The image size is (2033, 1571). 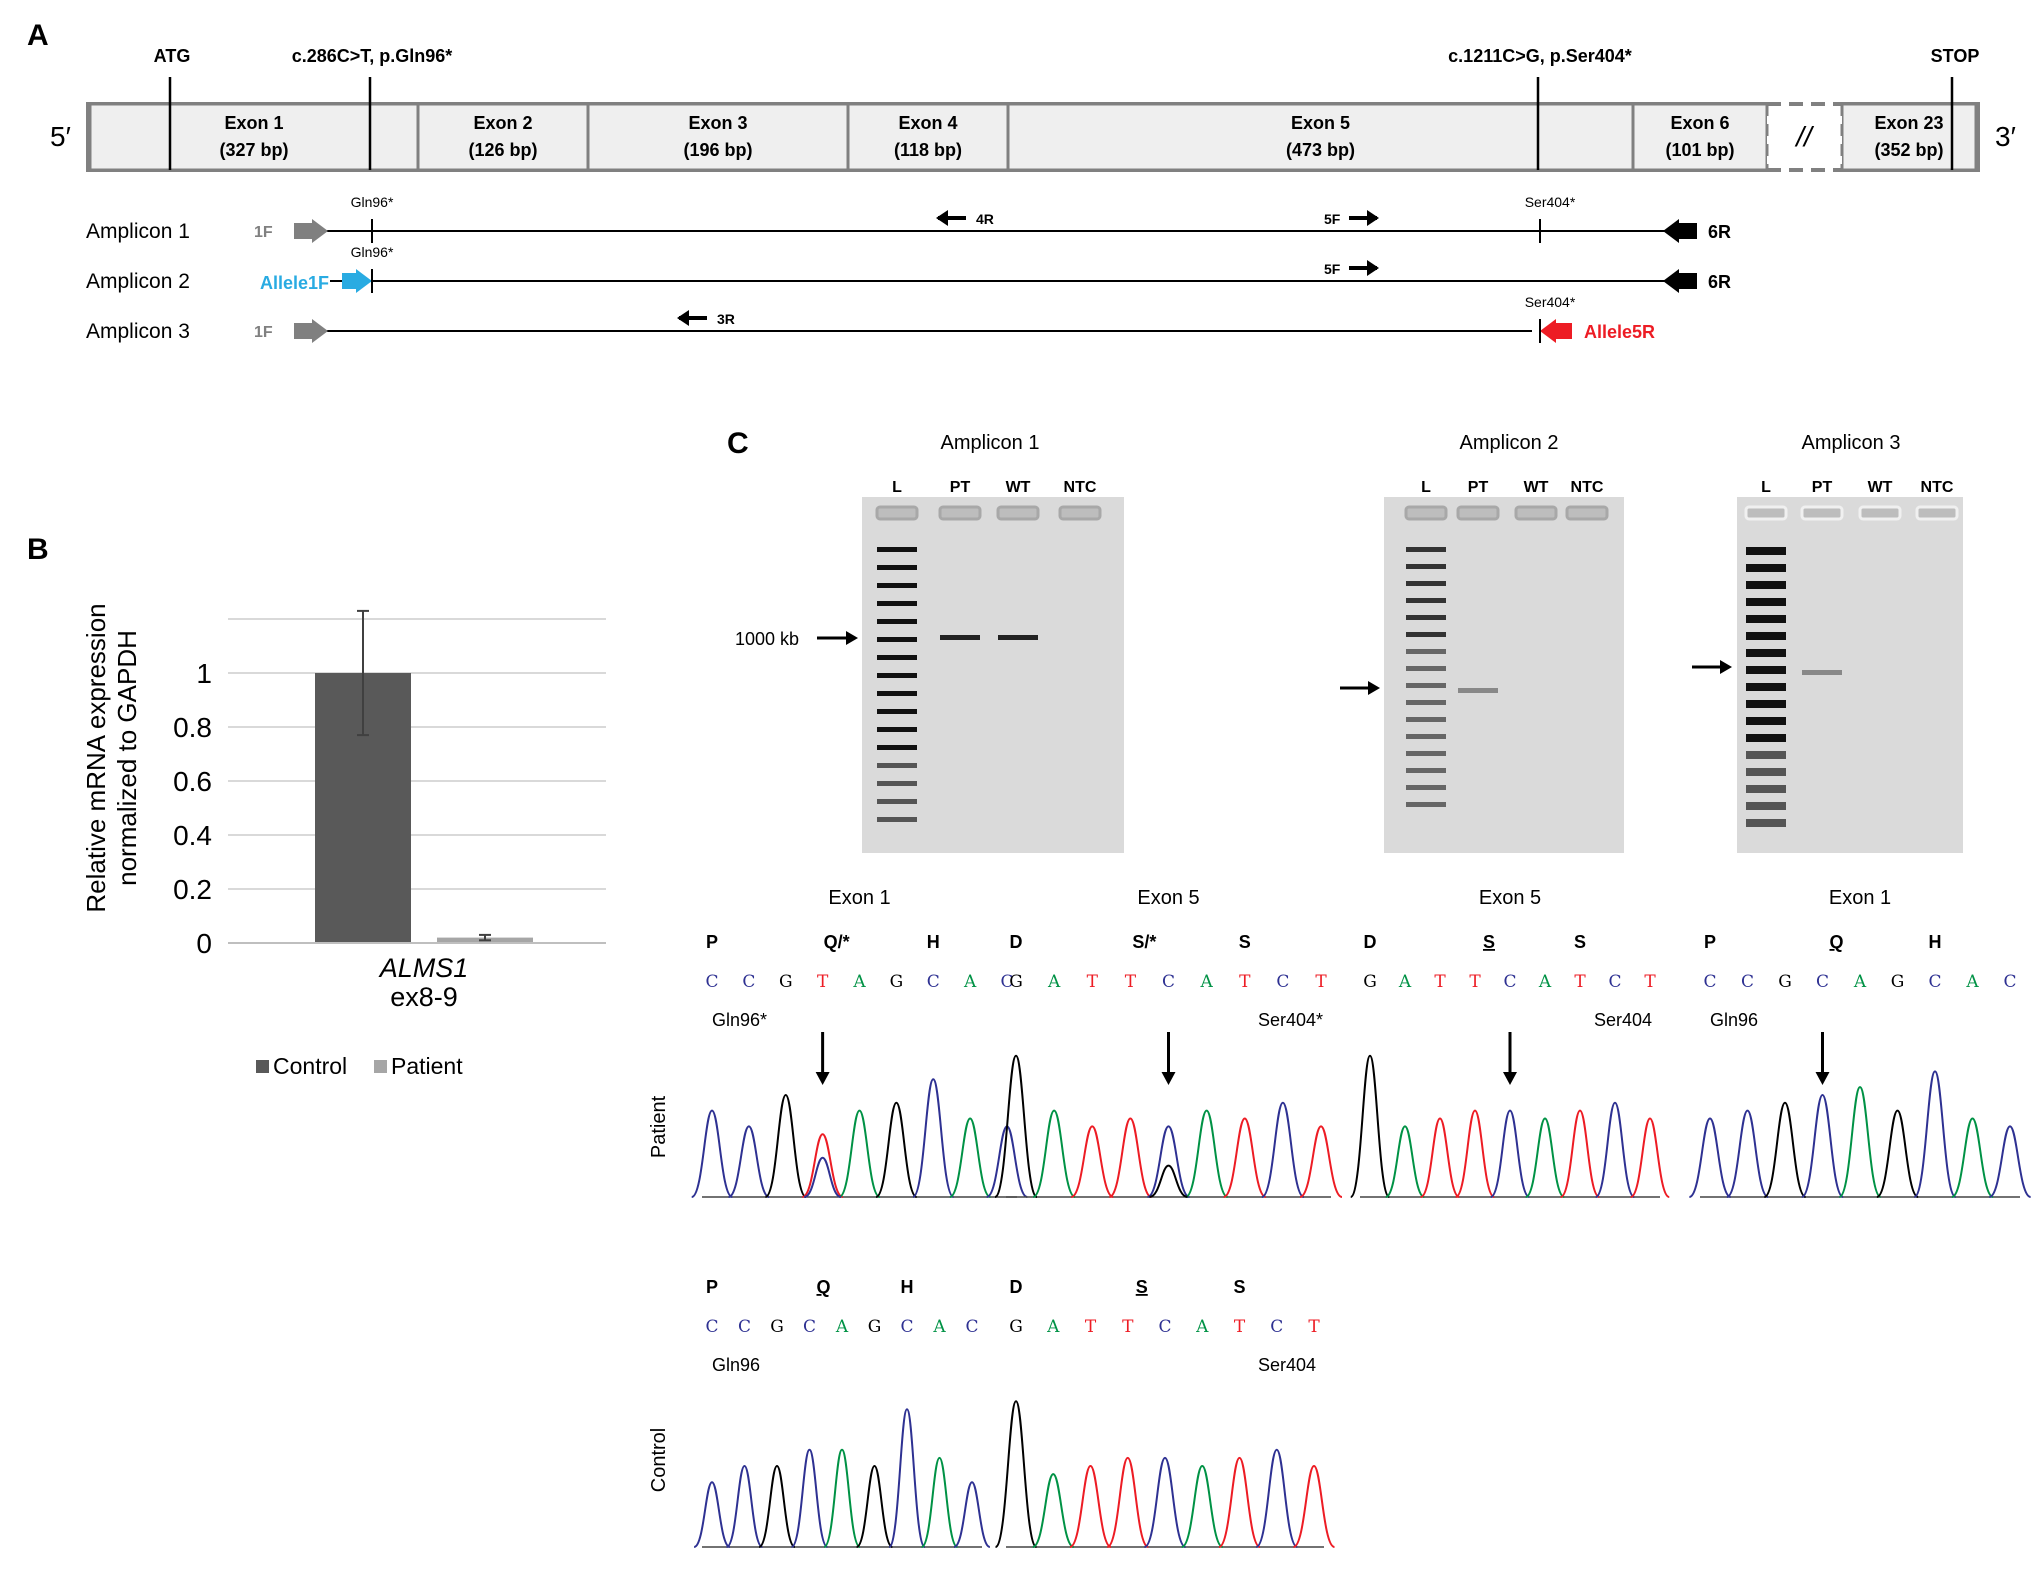 What do you see at coordinates (1880, 487) in the screenshot?
I see `lane-label: WT` at bounding box center [1880, 487].